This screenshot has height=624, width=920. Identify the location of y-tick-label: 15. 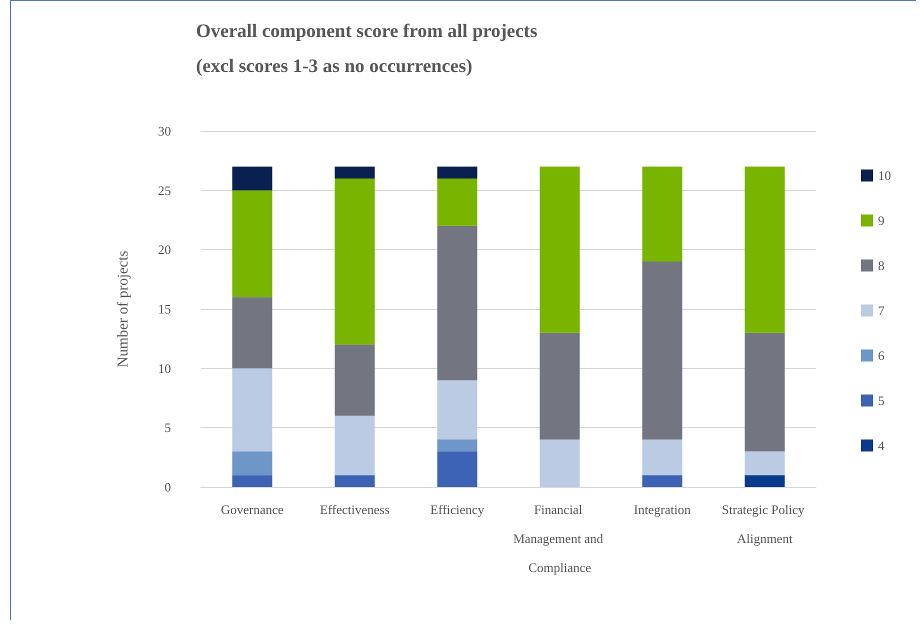
(164, 309).